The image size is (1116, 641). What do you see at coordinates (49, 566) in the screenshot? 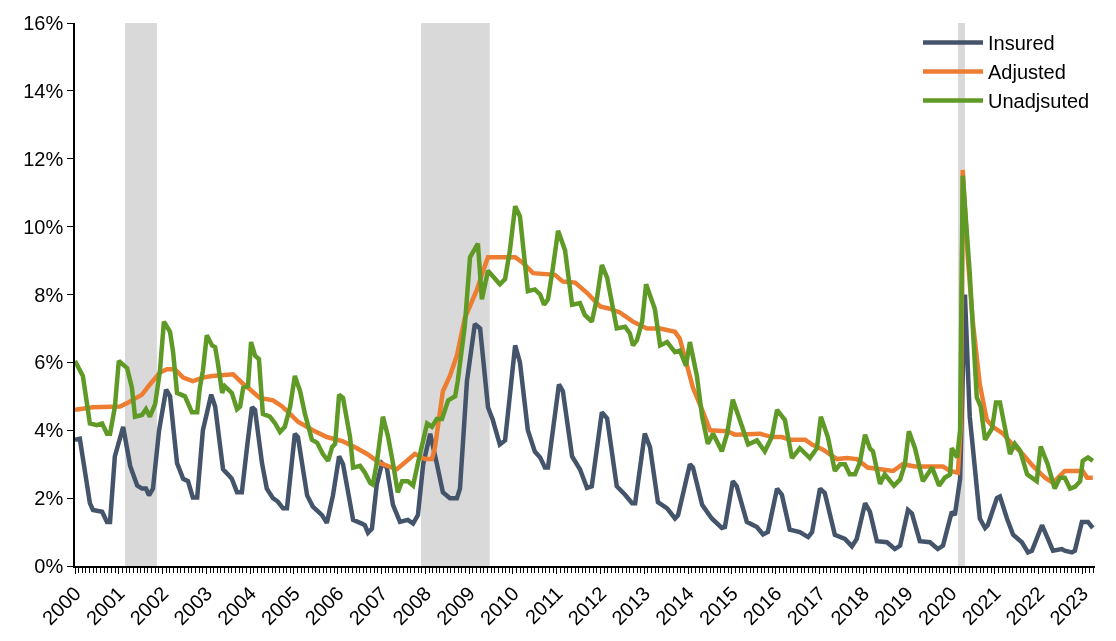
I see `y-tick-label: 0%` at bounding box center [49, 566].